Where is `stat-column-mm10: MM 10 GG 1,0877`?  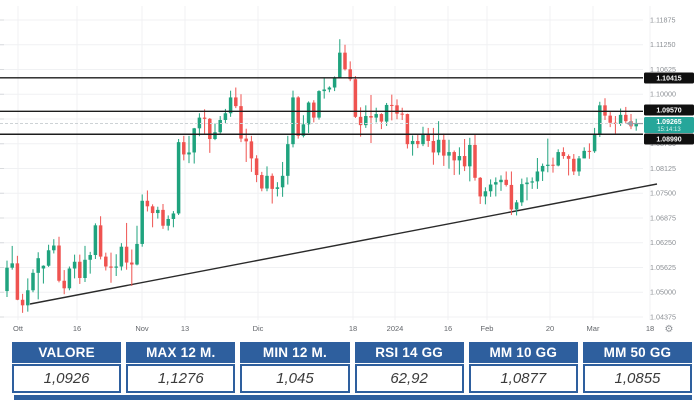
stat-column-mm10: MM 10 GG 1,0877 is located at coordinates (523, 367).